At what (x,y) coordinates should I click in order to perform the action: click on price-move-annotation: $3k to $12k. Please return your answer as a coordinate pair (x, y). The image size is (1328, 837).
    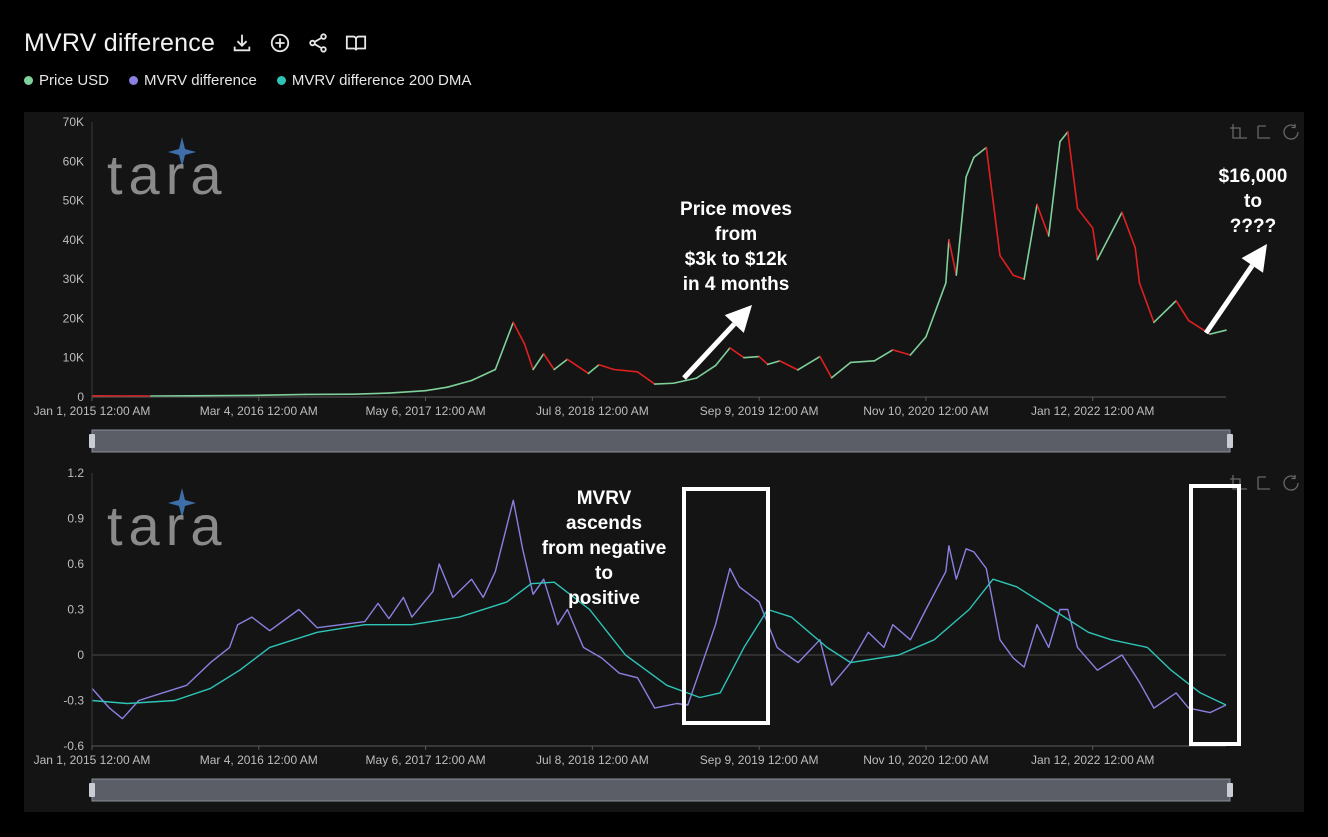
    Looking at the image, I should click on (736, 259).